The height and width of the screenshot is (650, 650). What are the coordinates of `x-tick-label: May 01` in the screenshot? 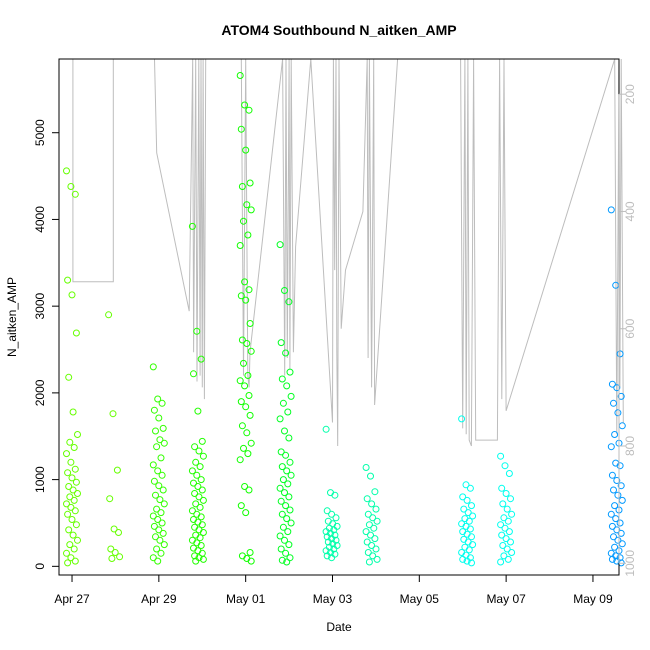 It's located at (246, 599).